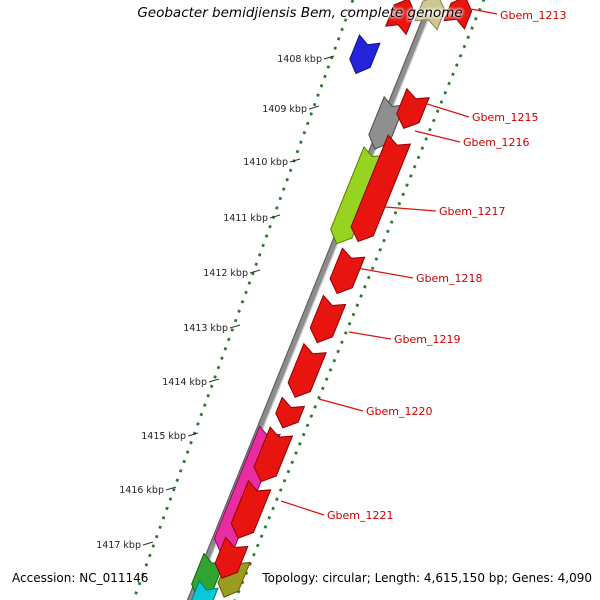  What do you see at coordinates (245, 218) in the screenshot?
I see `ruler-label-1411: 1411 kbp` at bounding box center [245, 218].